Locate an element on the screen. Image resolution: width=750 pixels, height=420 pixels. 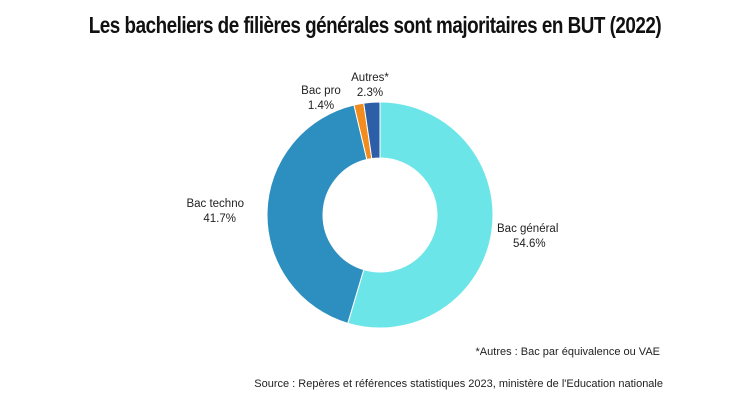
slice-value-autres: 2.3% is located at coordinates (370, 93).